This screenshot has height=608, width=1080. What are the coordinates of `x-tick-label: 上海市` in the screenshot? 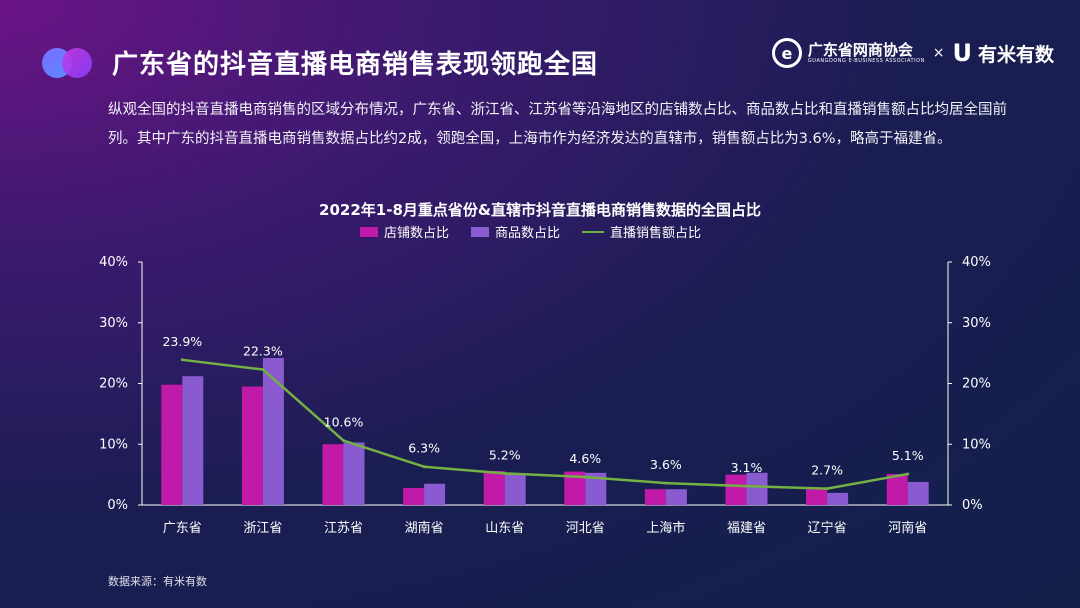 It's located at (665, 528).